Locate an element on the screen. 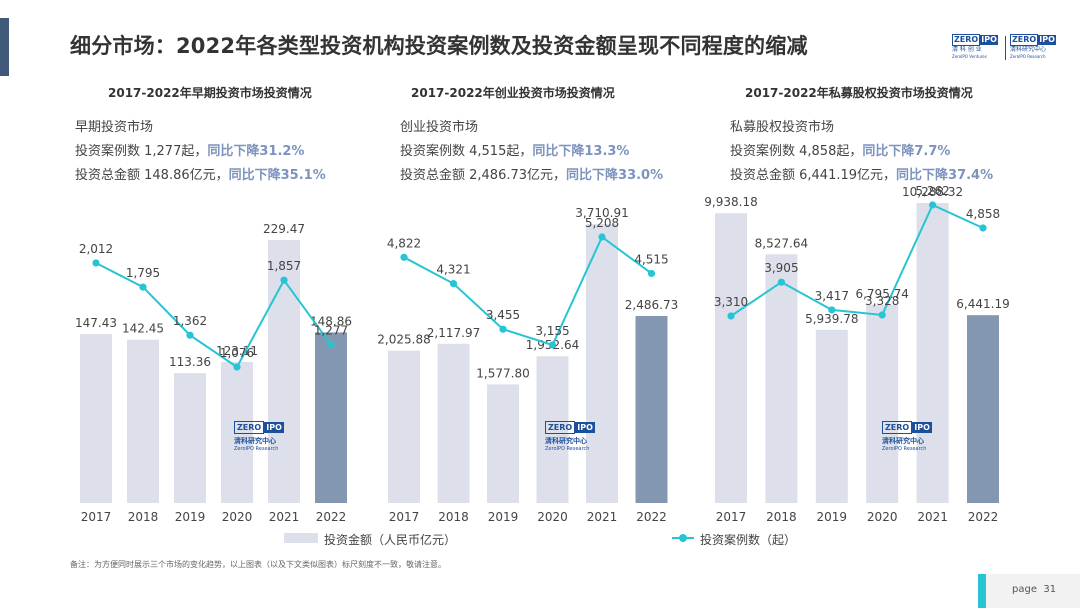 This screenshot has height=608, width=1080. x-tick-1-2022: 2022 is located at coordinates (651, 517).